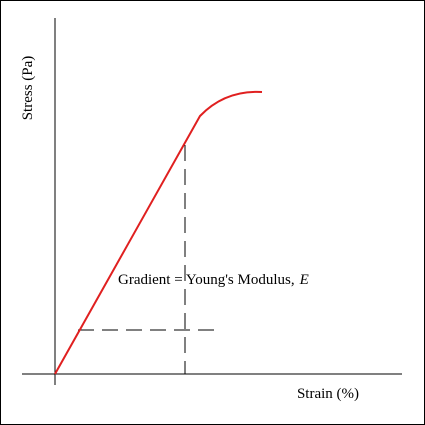 The image size is (425, 425). Describe the element at coordinates (28, 88) in the screenshot. I see `y-axis-label: Stress (Pa)` at that location.